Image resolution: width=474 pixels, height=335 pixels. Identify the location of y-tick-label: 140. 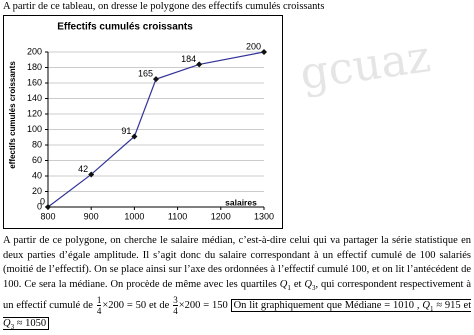
(34, 98).